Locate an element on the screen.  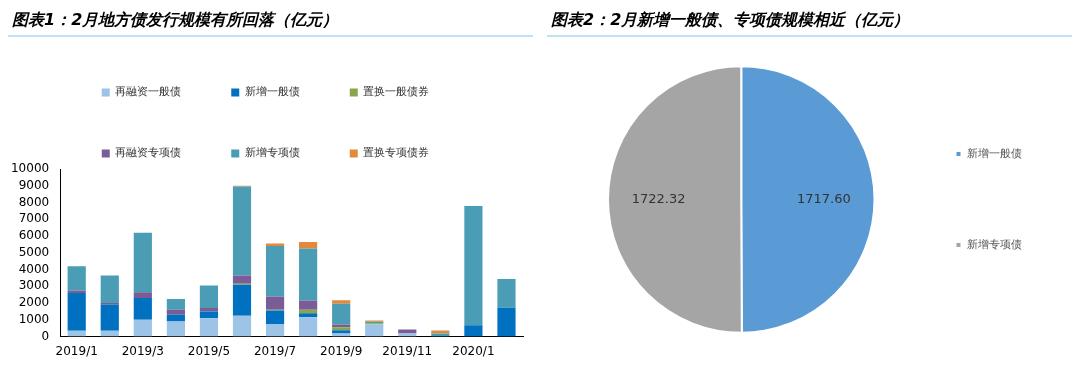
y-tick-label: 6000 is located at coordinates (34, 235).